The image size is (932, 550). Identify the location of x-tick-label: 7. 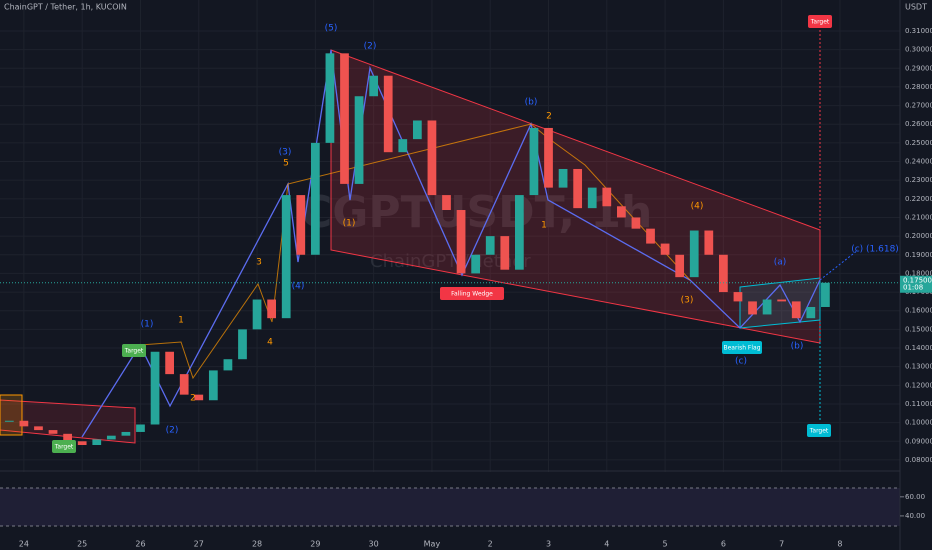
(781, 544).